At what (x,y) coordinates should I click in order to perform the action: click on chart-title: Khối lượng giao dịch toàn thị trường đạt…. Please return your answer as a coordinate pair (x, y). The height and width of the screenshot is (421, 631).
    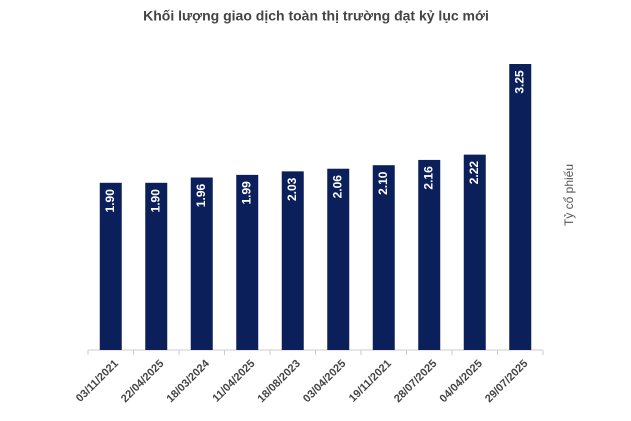
    Looking at the image, I should click on (316, 16).